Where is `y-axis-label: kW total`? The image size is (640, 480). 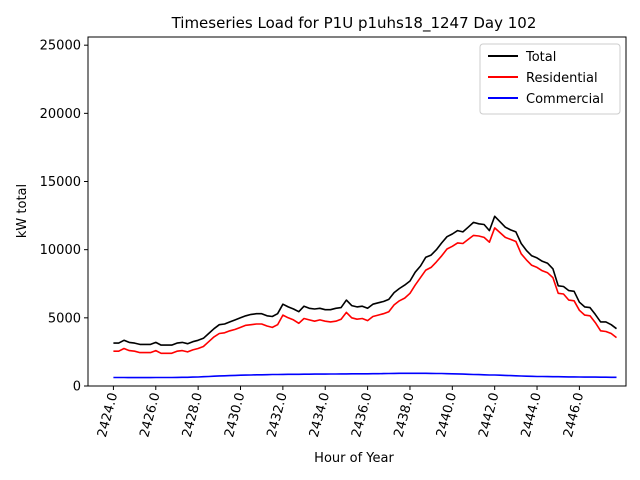 y-axis-label: kW total is located at coordinates (22, 211).